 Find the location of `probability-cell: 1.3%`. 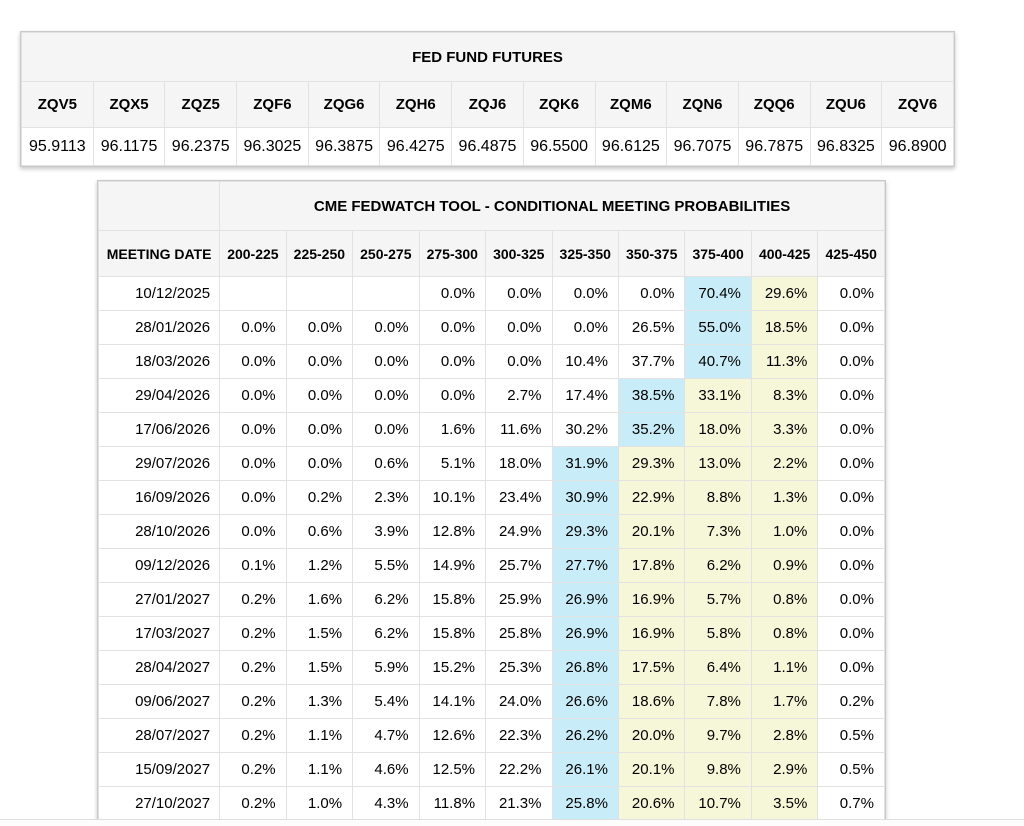

probability-cell: 1.3% is located at coordinates (319, 701).